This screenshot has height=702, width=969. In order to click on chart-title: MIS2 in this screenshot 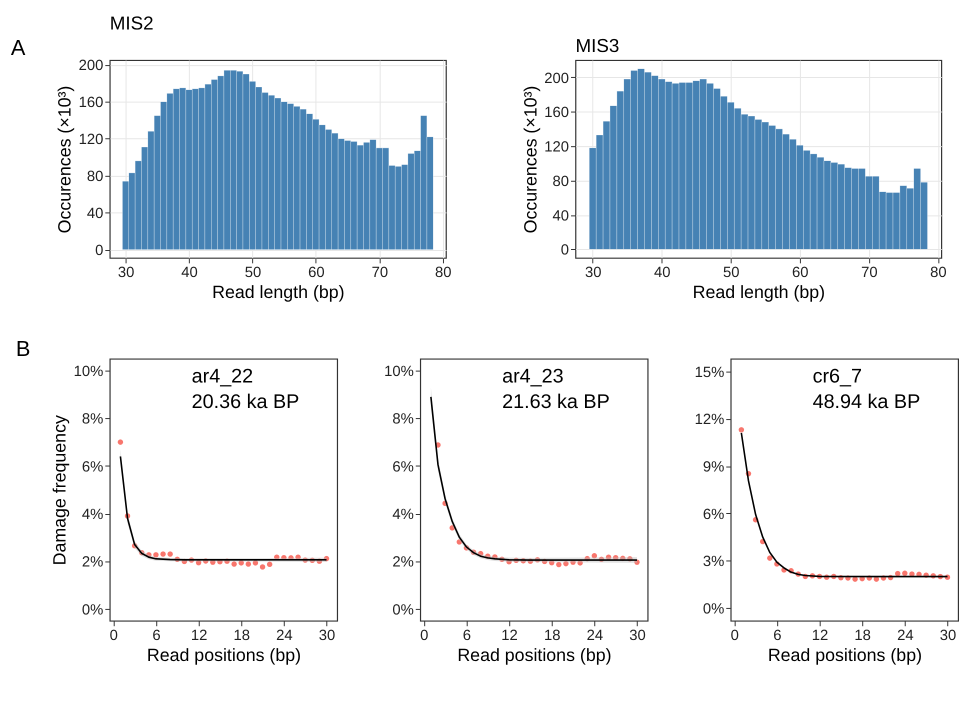, I will do `click(132, 23)`.